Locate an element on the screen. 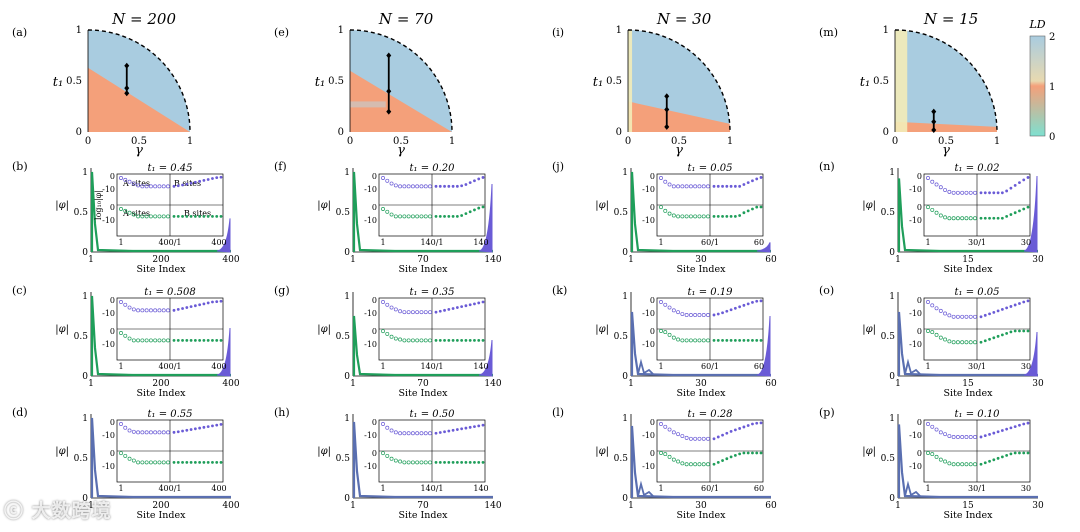  inset-ylabel: log₁₀|φ| is located at coordinates (98, 205).